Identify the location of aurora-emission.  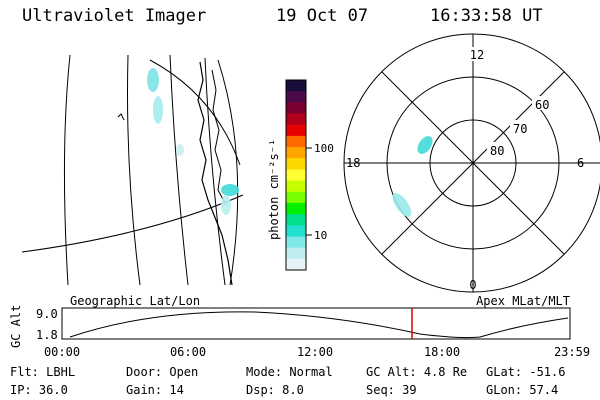
(193, 141).